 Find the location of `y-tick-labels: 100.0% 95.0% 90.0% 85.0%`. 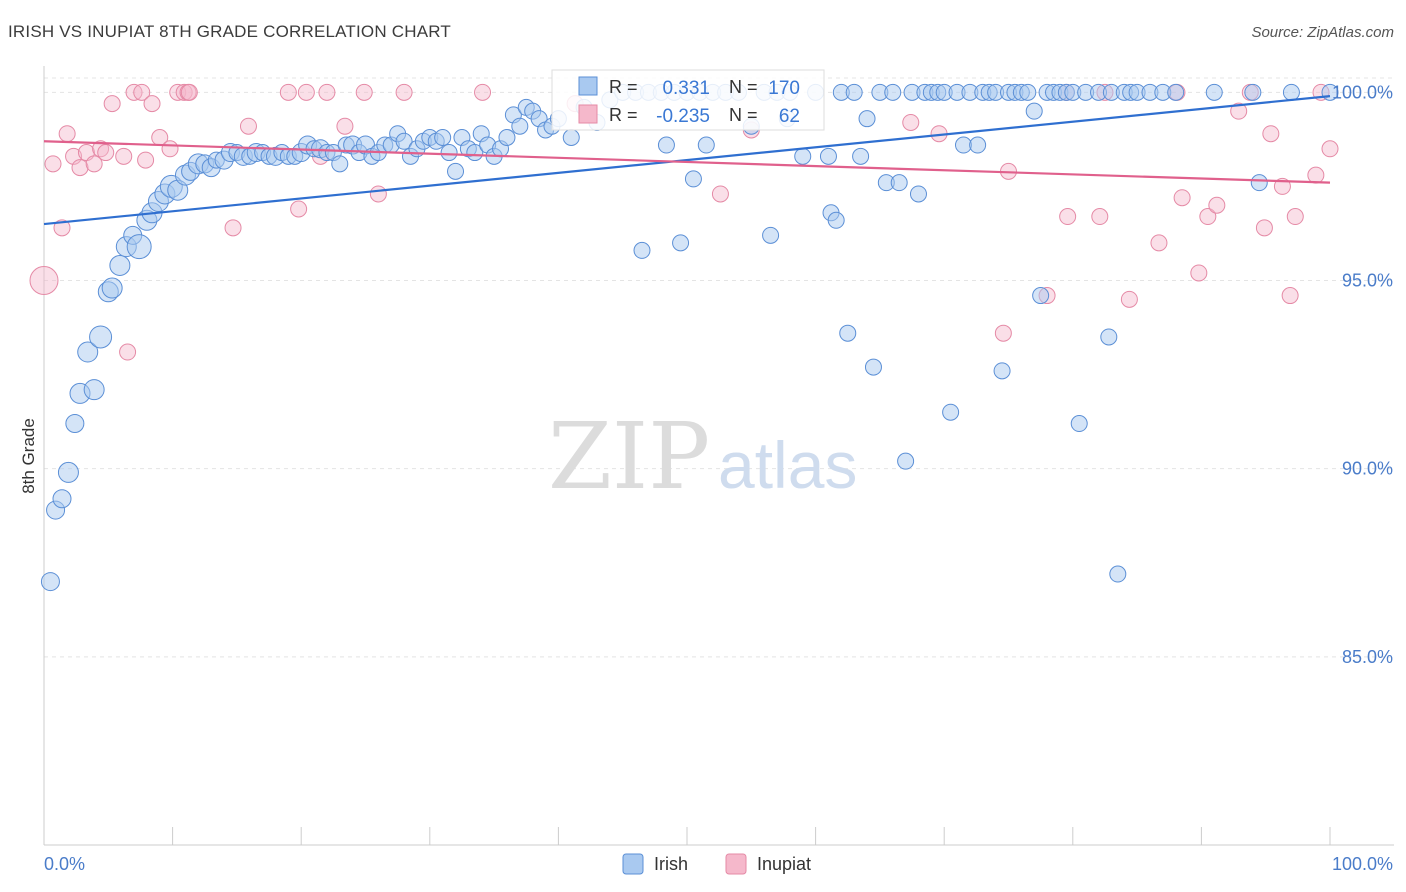

y-tick-labels: 100.0% 95.0% 90.0% 85.0% is located at coordinates (1362, 374).